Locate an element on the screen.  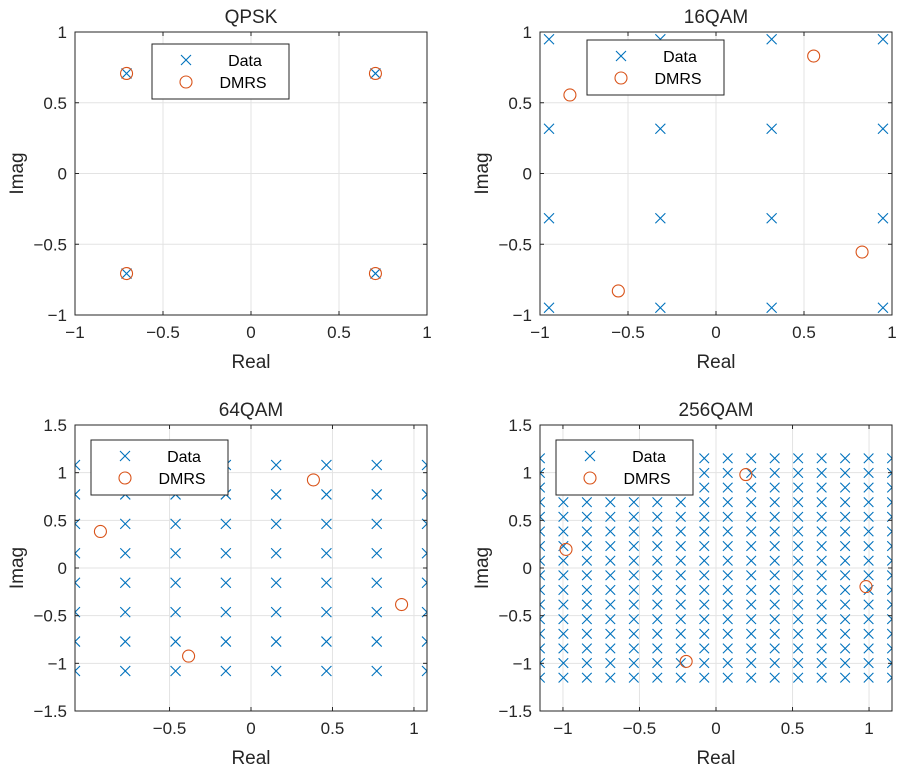
x-tick-label: −0.5 is located at coordinates (163, 332).